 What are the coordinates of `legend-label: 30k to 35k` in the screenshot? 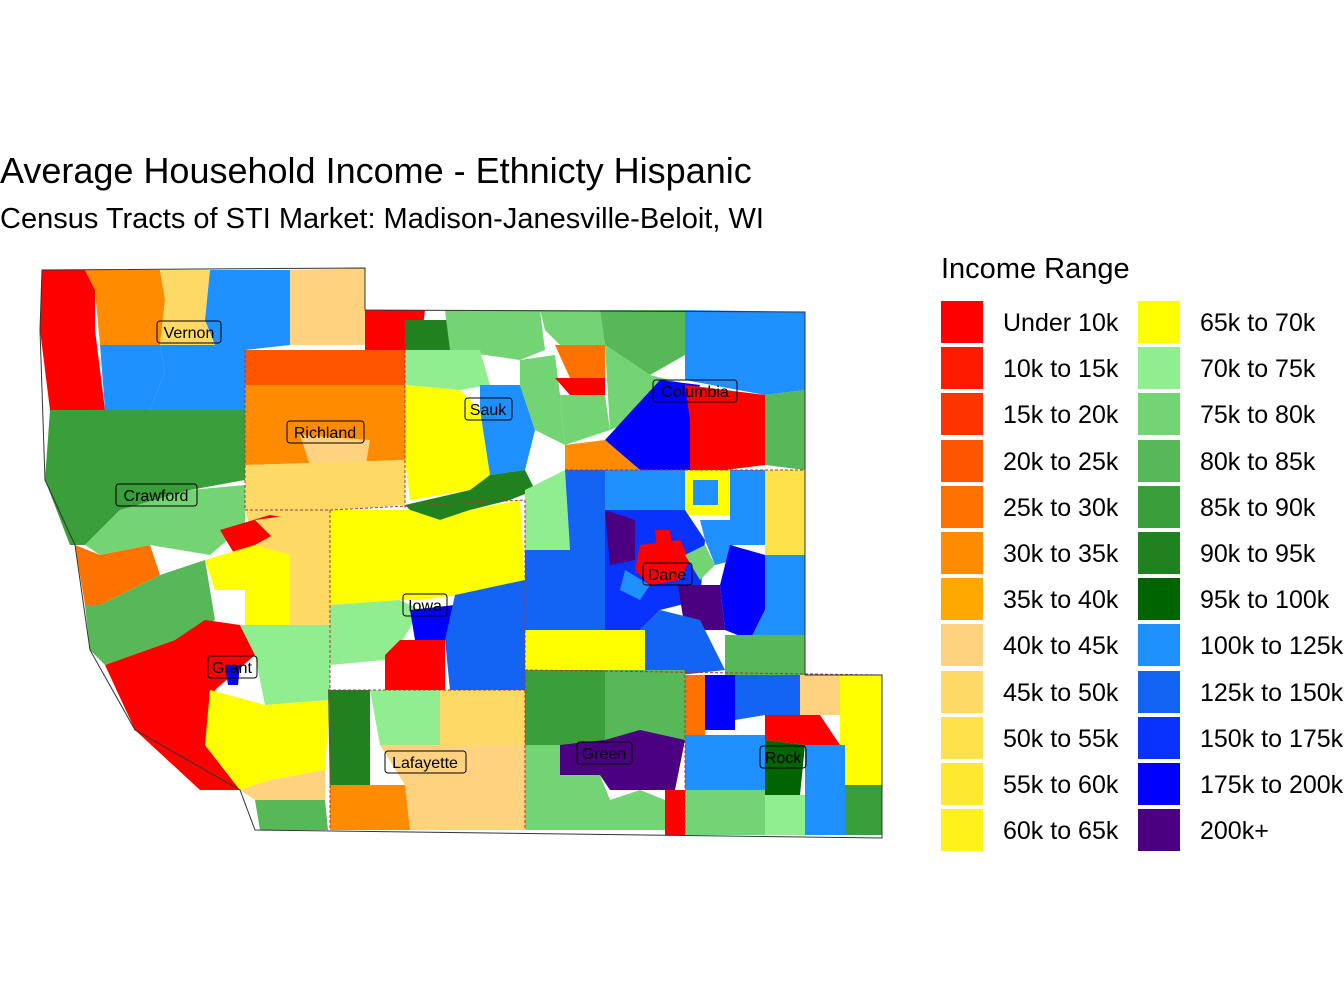 It's located at (1061, 554).